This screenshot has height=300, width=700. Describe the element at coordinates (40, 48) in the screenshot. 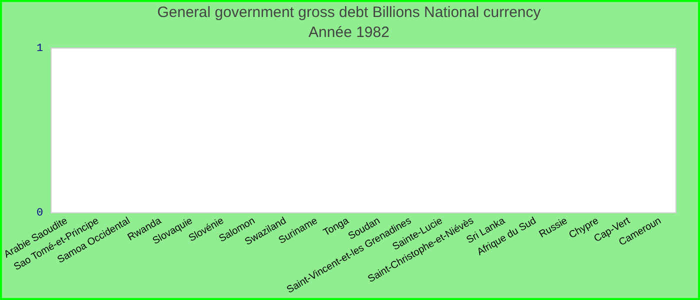

I see `y-tick-label: 1` at that location.